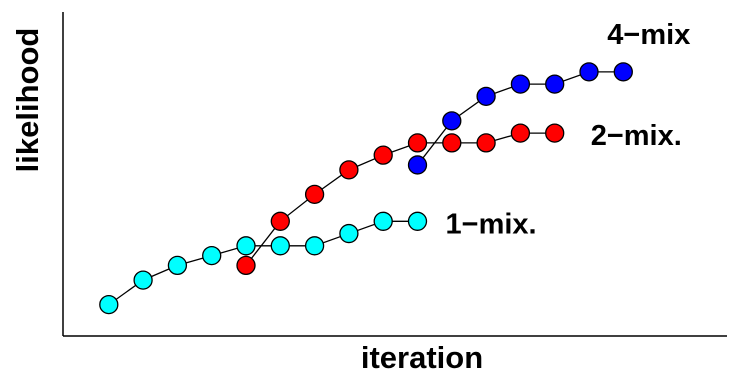  I want to click on series-label: 4−mix, so click(648, 35).